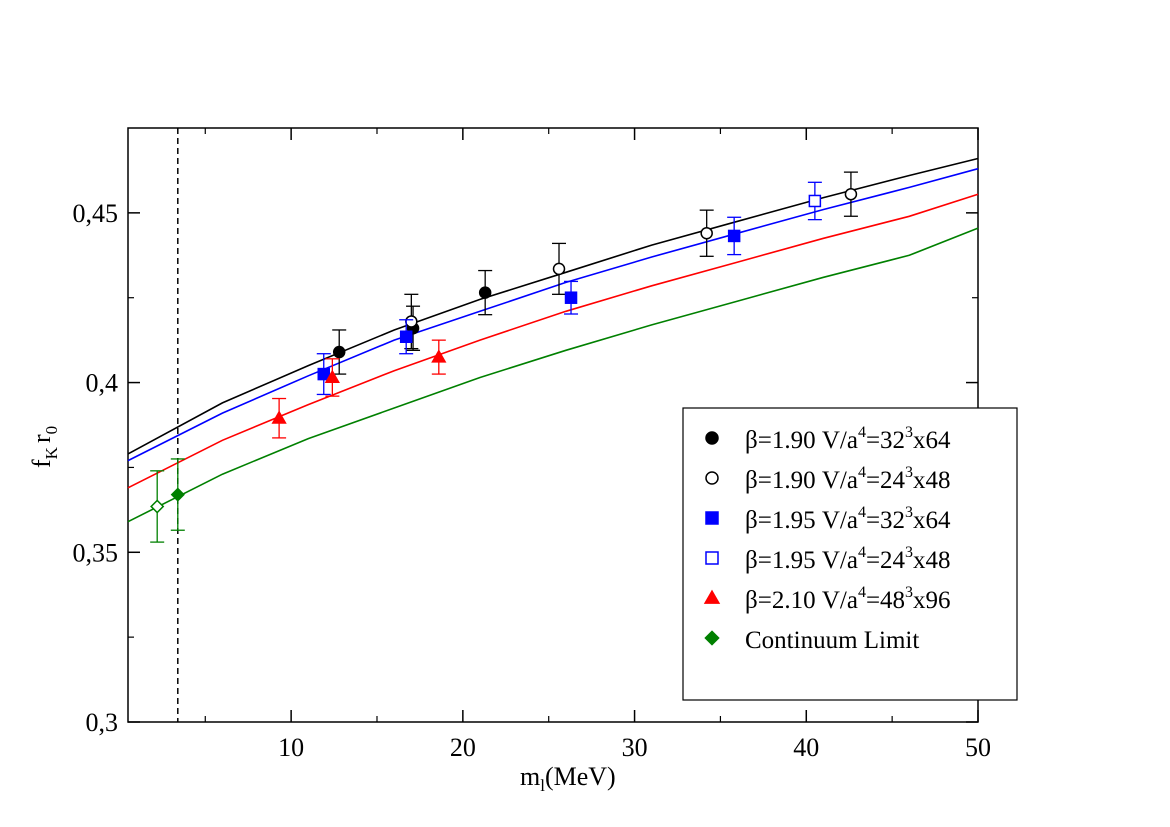 The height and width of the screenshot is (827, 1170). I want to click on x-tick-label: 20, so click(463, 747).